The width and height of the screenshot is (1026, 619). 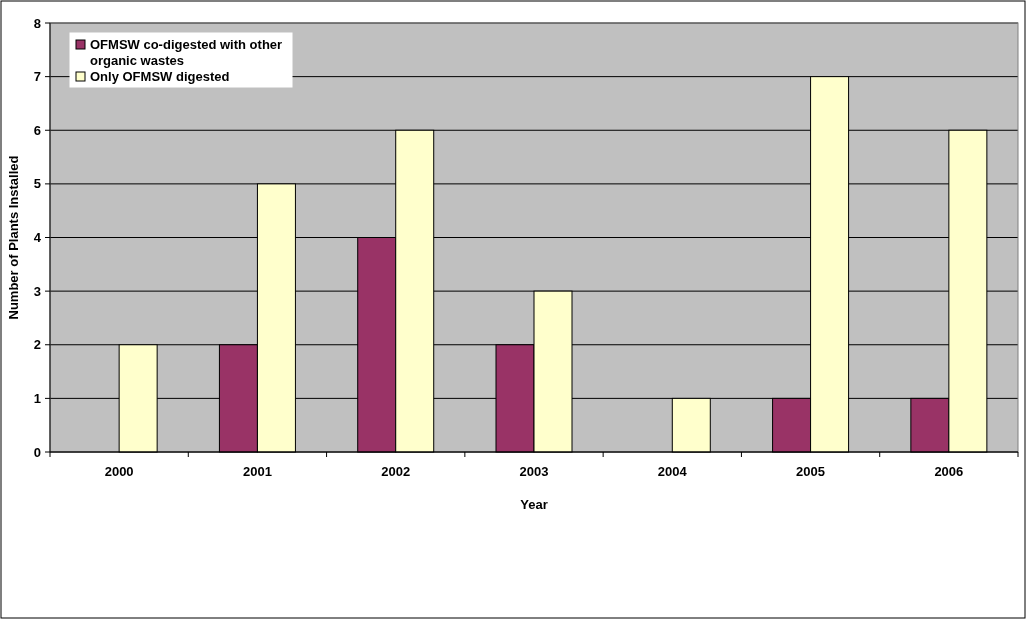 What do you see at coordinates (672, 471) in the screenshot?
I see `x-tick-label: 2004` at bounding box center [672, 471].